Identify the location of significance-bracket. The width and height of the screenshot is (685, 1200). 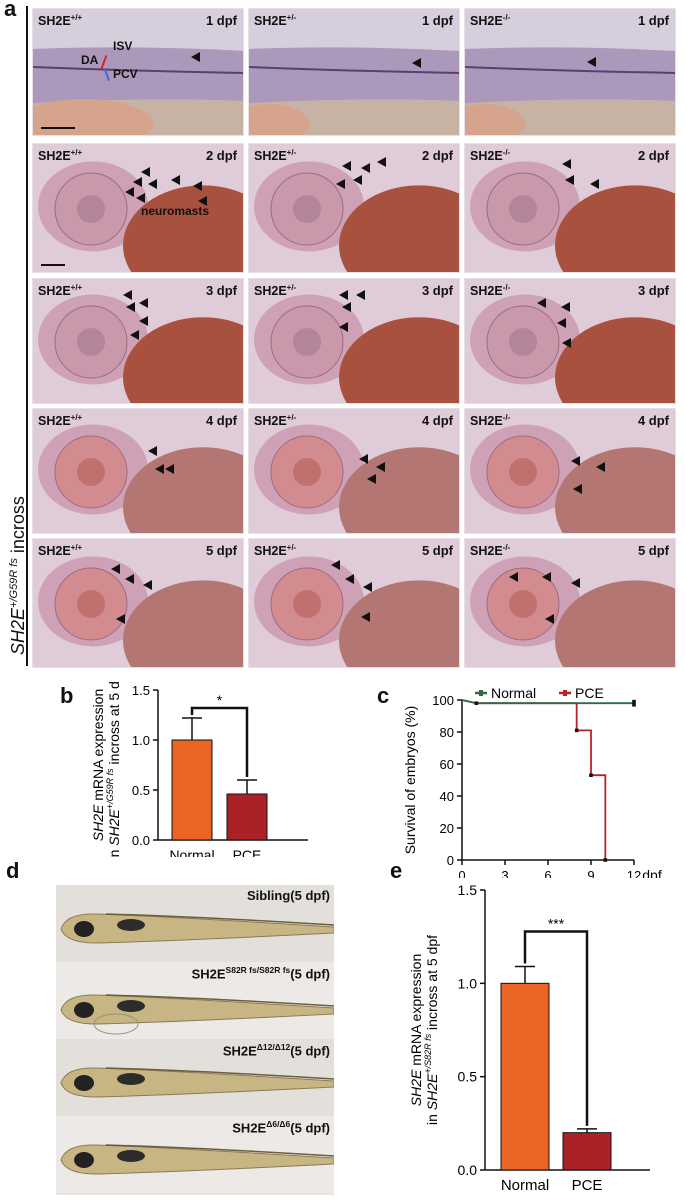
(556, 1028).